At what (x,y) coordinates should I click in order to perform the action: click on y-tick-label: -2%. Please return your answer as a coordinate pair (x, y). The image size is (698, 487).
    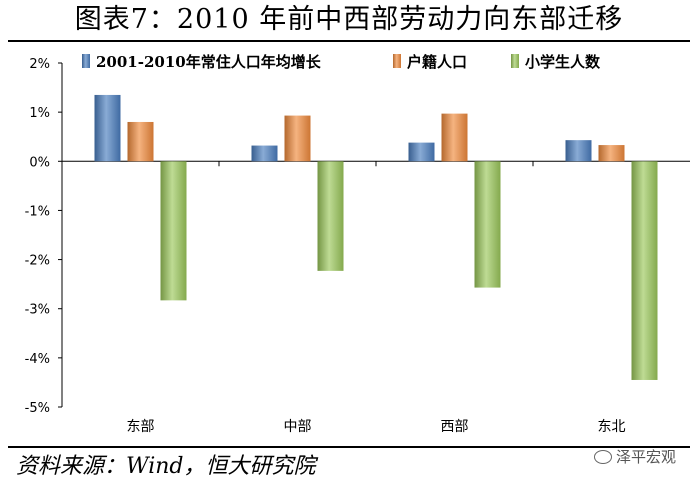
    Looking at the image, I should click on (37, 261).